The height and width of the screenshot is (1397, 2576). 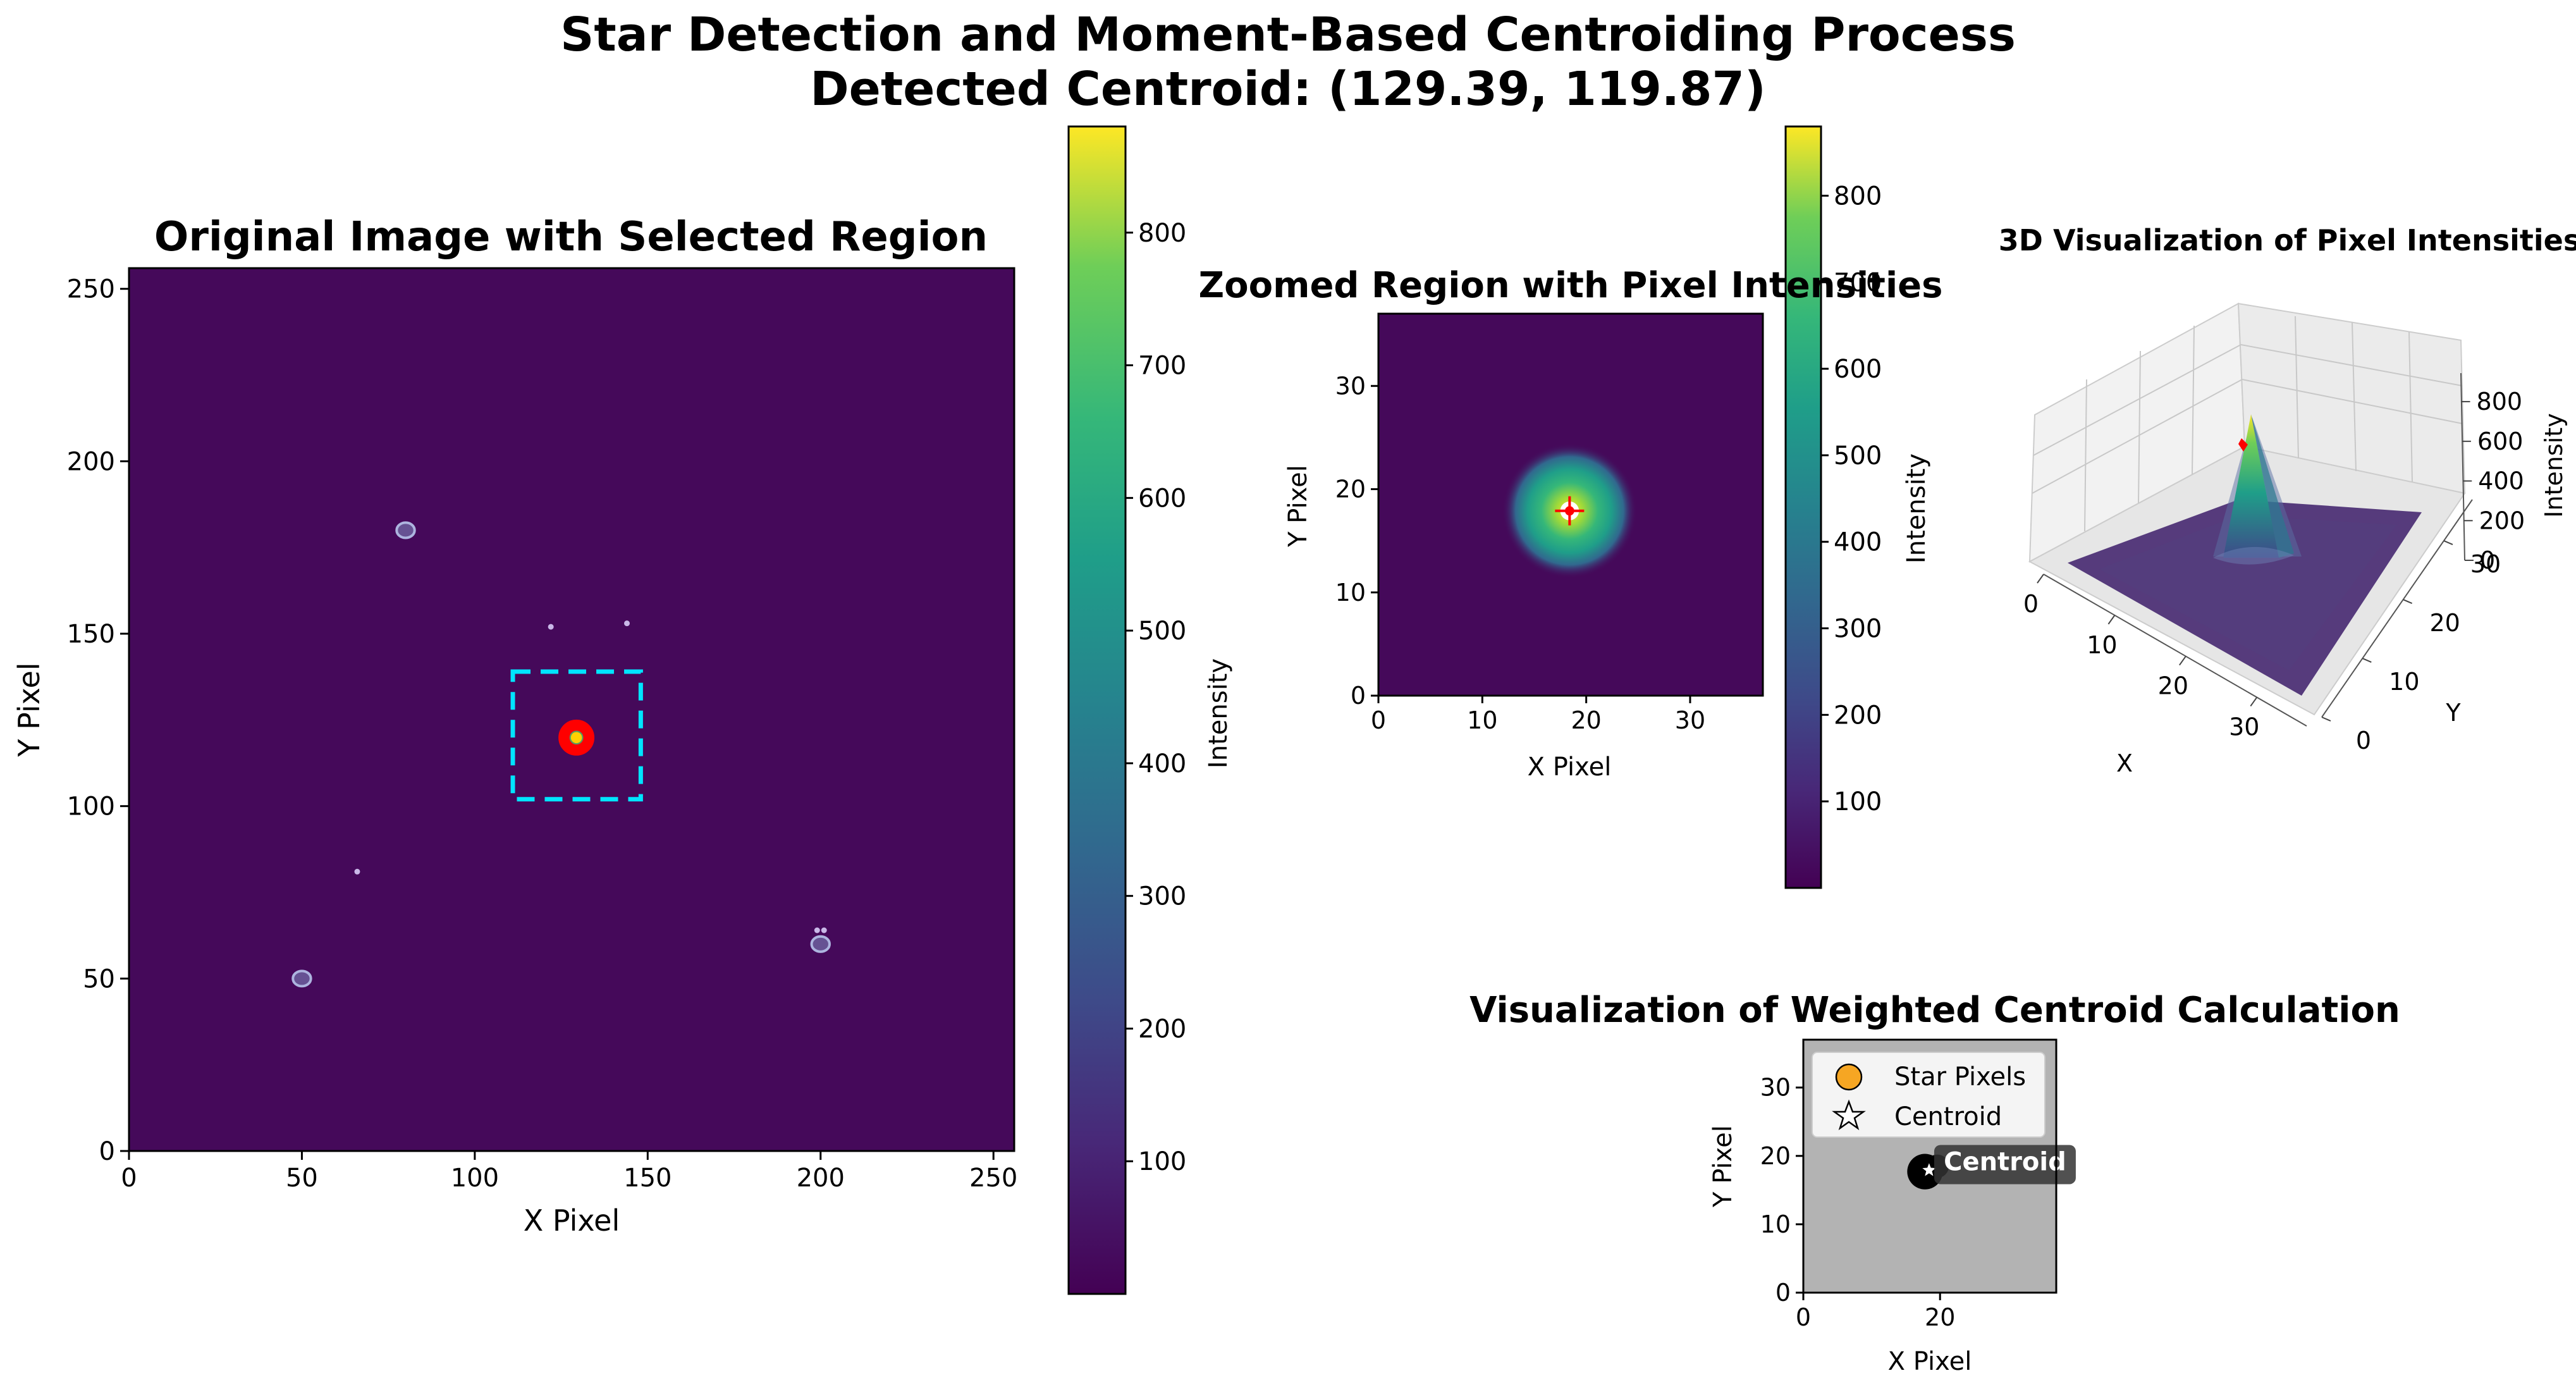 What do you see at coordinates (107, 1151) in the screenshot?
I see `original-ytick-label-0: 0` at bounding box center [107, 1151].